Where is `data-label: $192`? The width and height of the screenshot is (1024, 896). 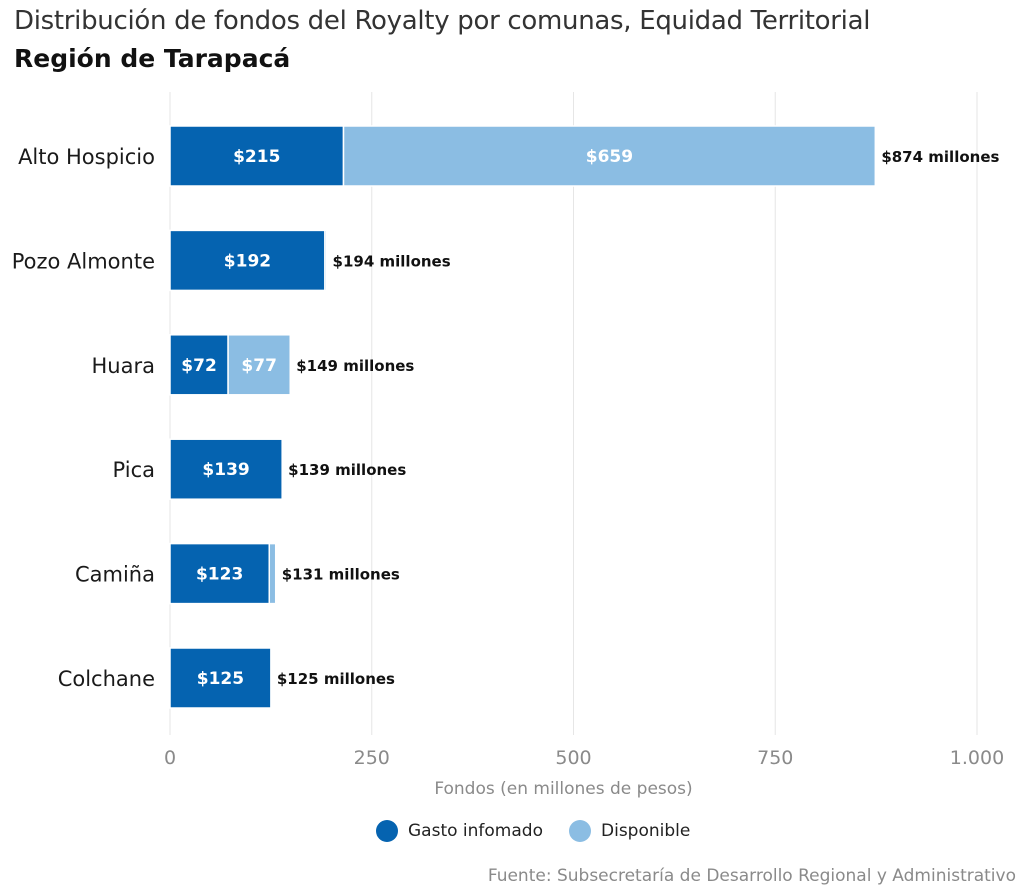 data-label: $192 is located at coordinates (247, 261).